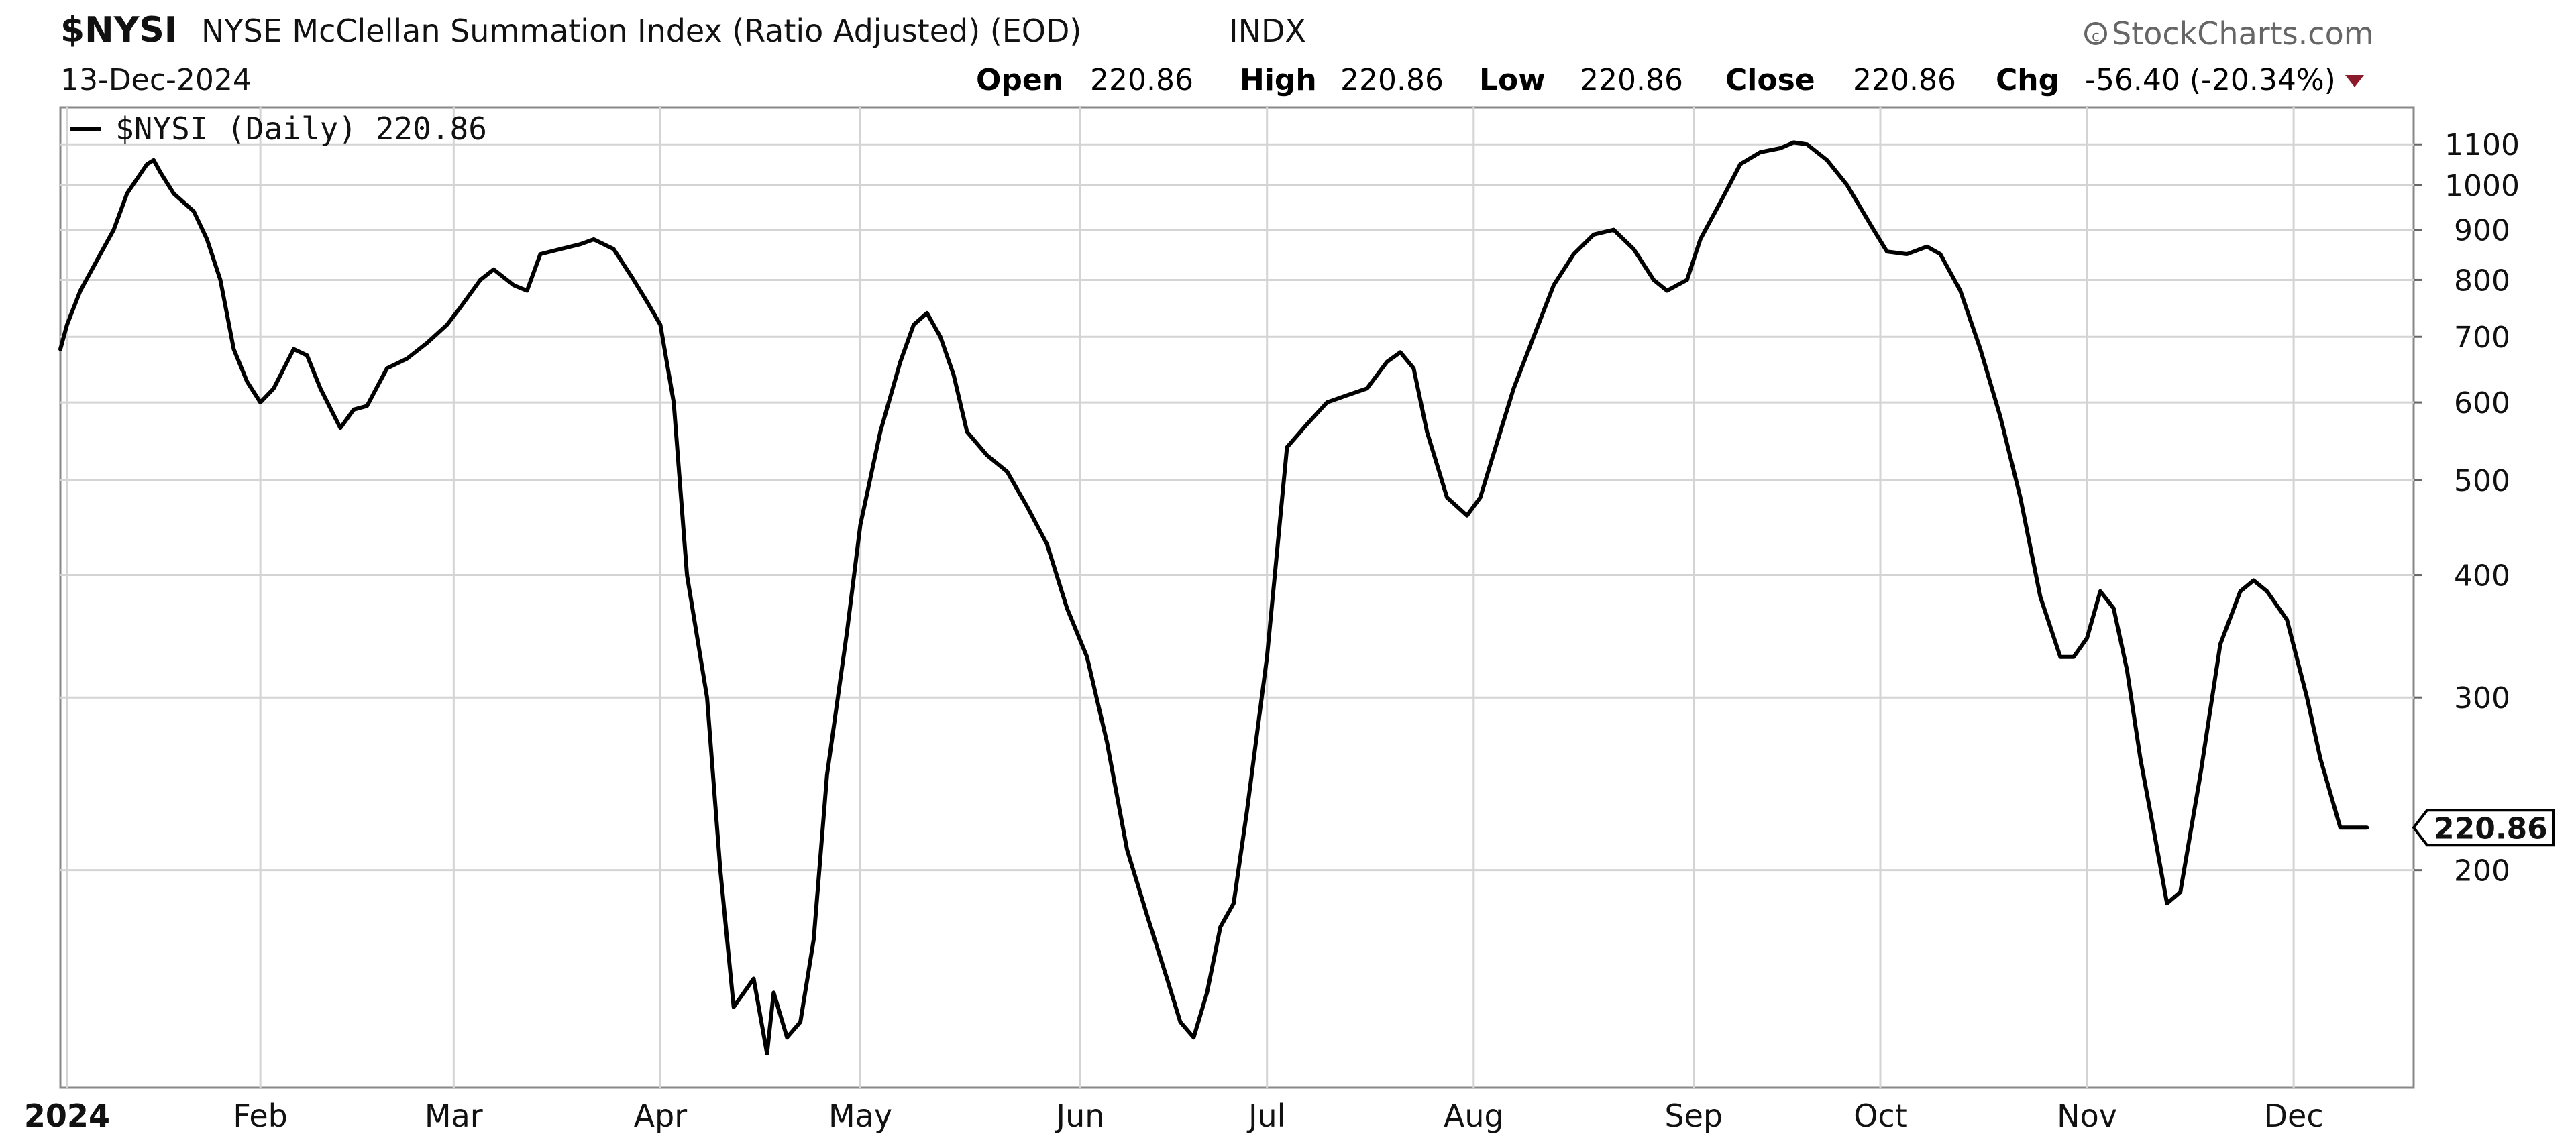  I want to click on open-value: 220.86, so click(1141, 80).